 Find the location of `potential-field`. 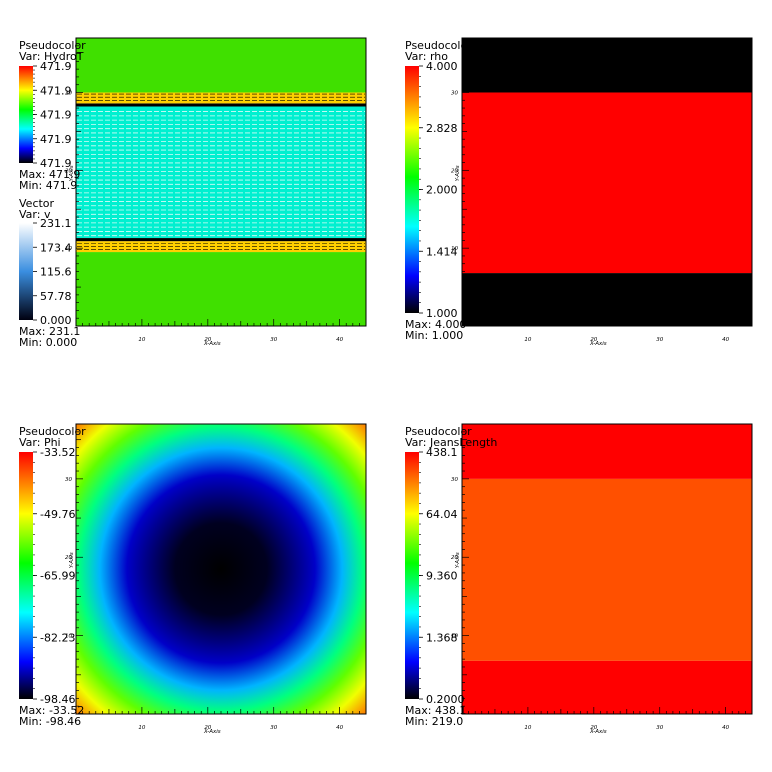

potential-field is located at coordinates (221, 569).